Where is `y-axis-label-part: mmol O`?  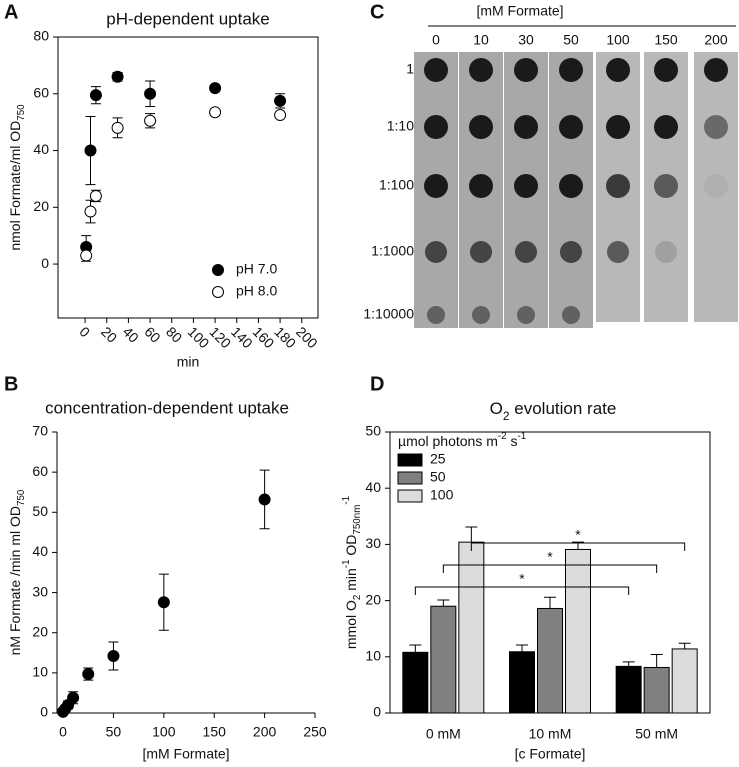 y-axis-label-part: mmol O is located at coordinates (351, 624).